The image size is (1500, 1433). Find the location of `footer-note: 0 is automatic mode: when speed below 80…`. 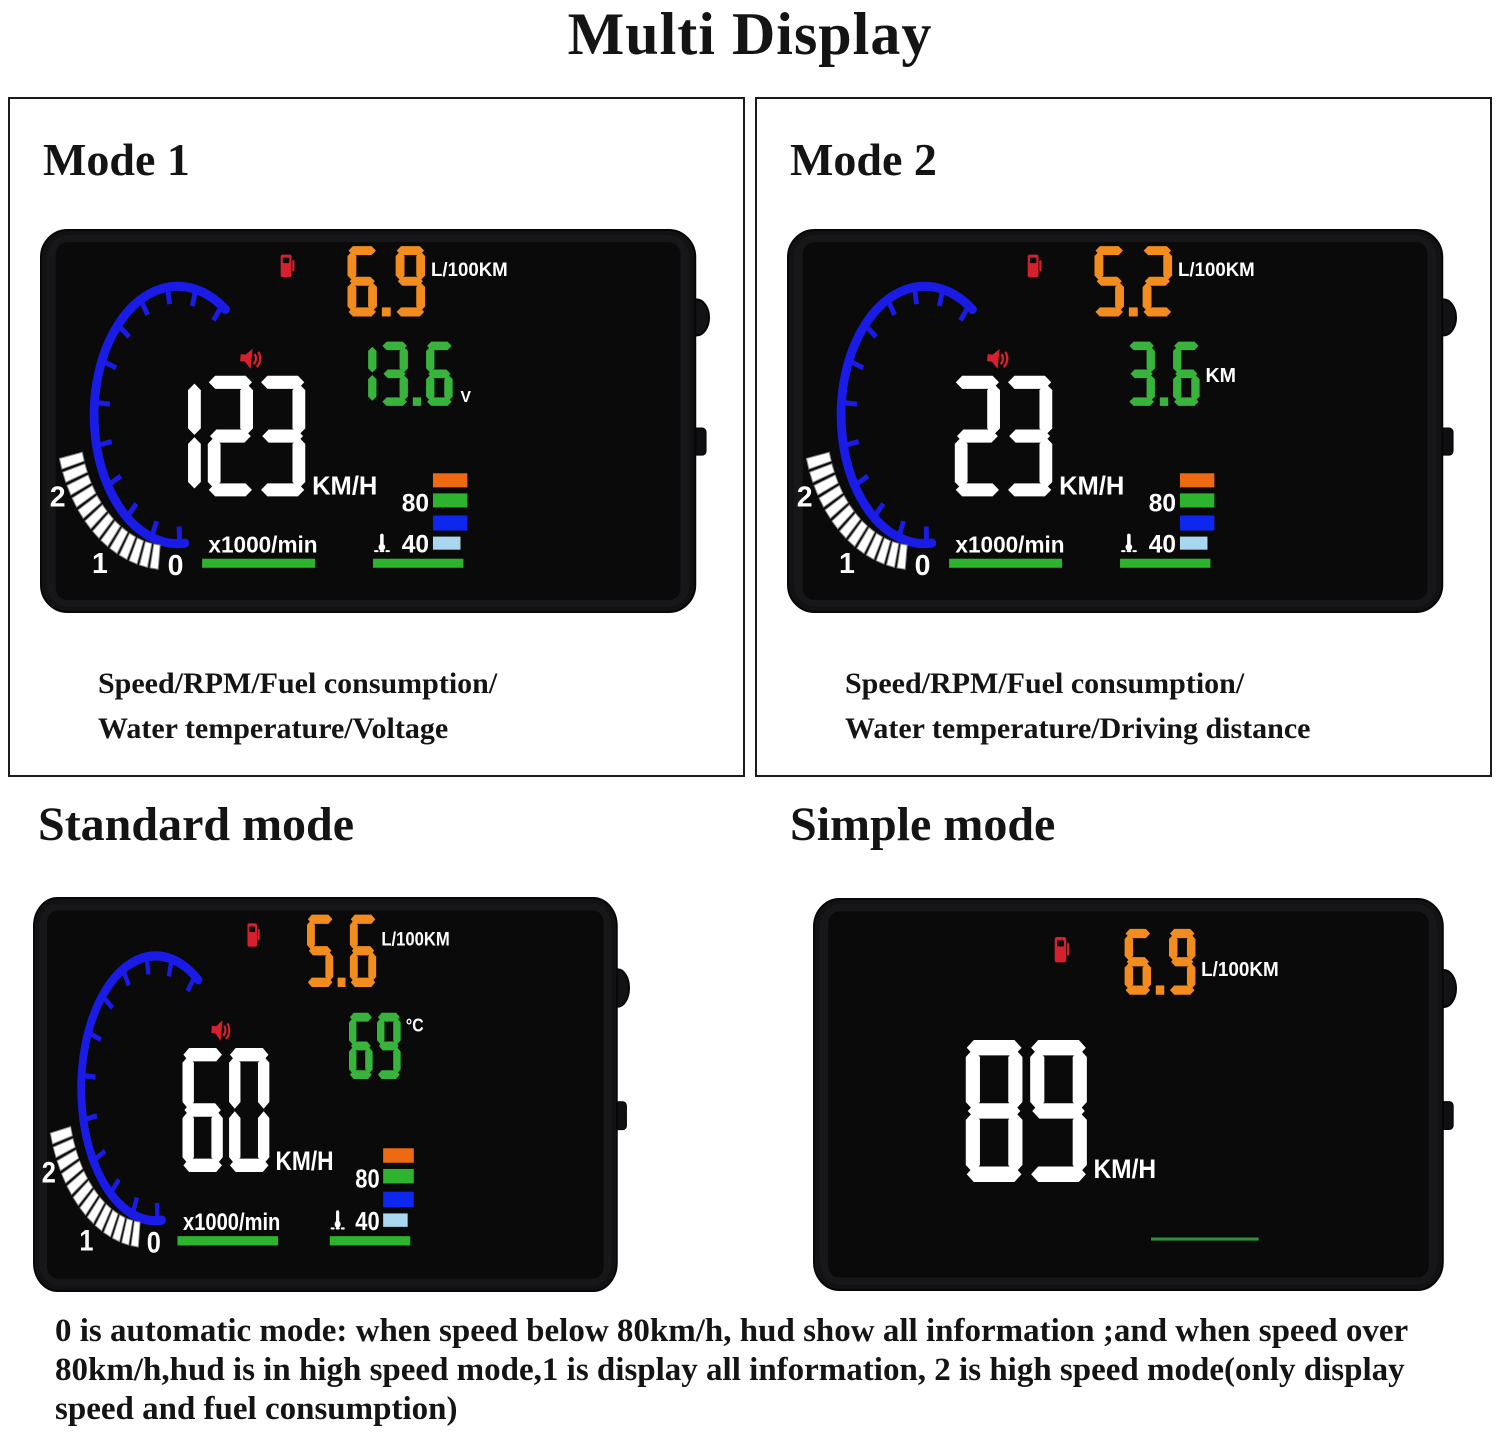

footer-note: 0 is automatic mode: when speed below 80… is located at coordinates (732, 1370).